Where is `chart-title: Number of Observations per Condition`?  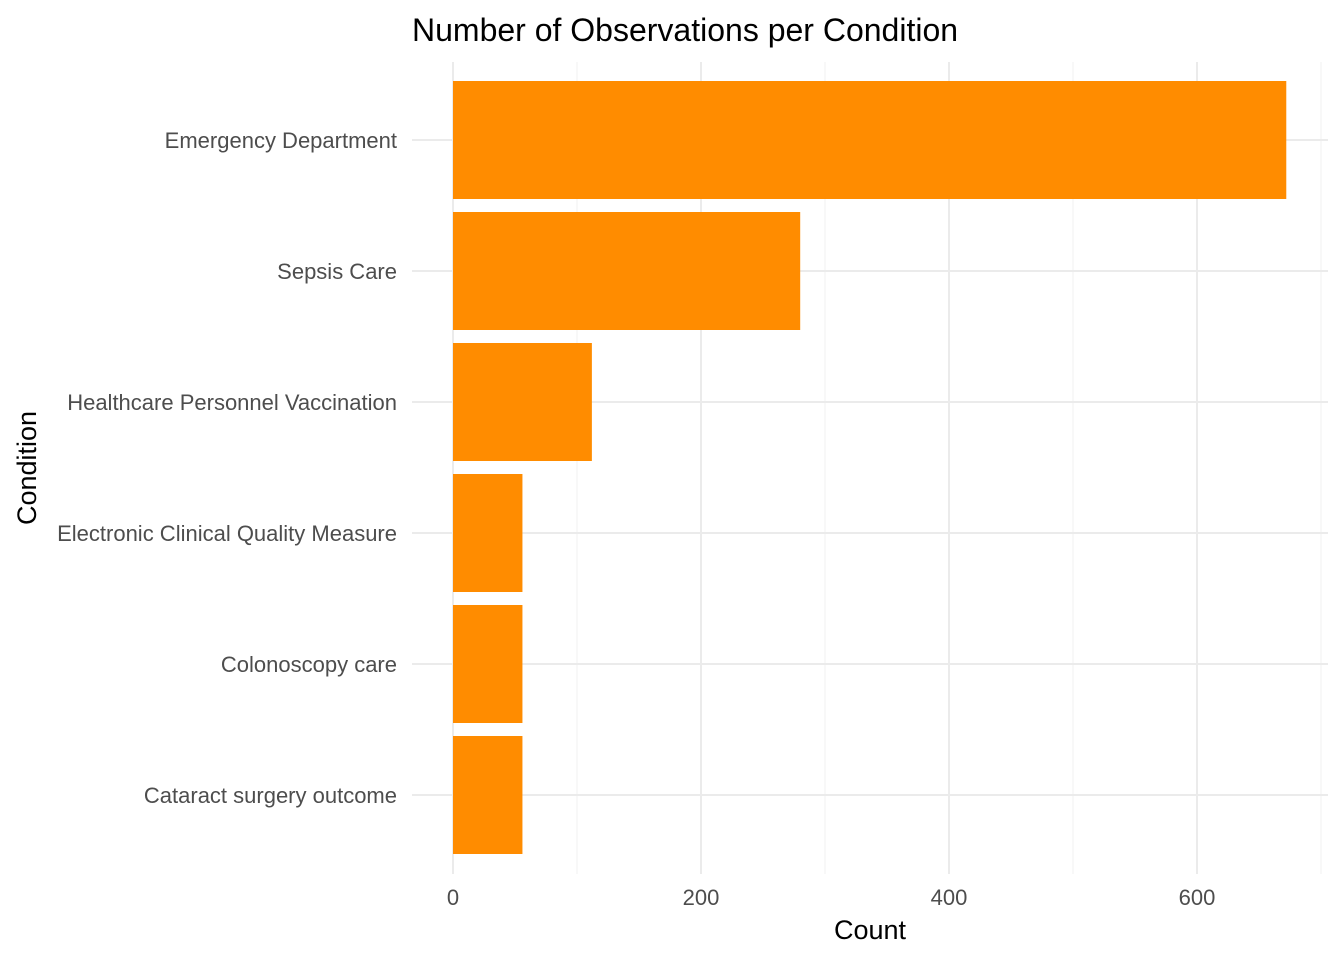 chart-title: Number of Observations per Condition is located at coordinates (685, 30).